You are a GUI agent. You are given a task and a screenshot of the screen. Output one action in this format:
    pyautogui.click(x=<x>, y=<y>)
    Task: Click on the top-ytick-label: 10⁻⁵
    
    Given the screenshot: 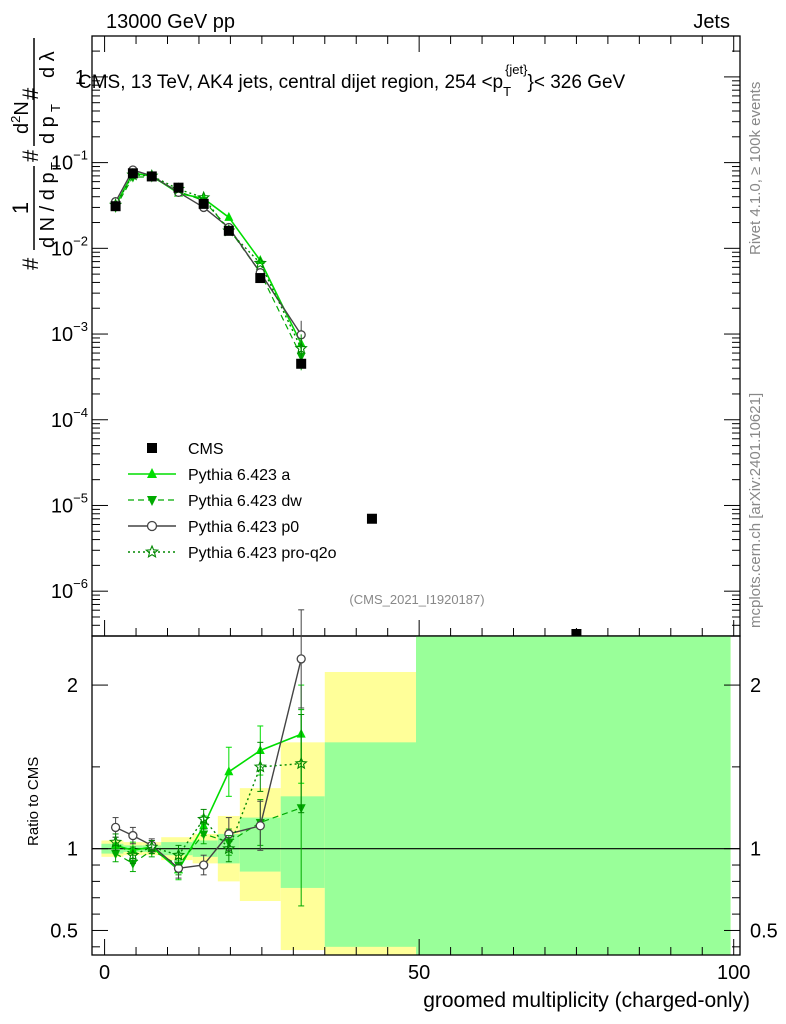 What is the action you would take?
    pyautogui.click(x=69, y=503)
    